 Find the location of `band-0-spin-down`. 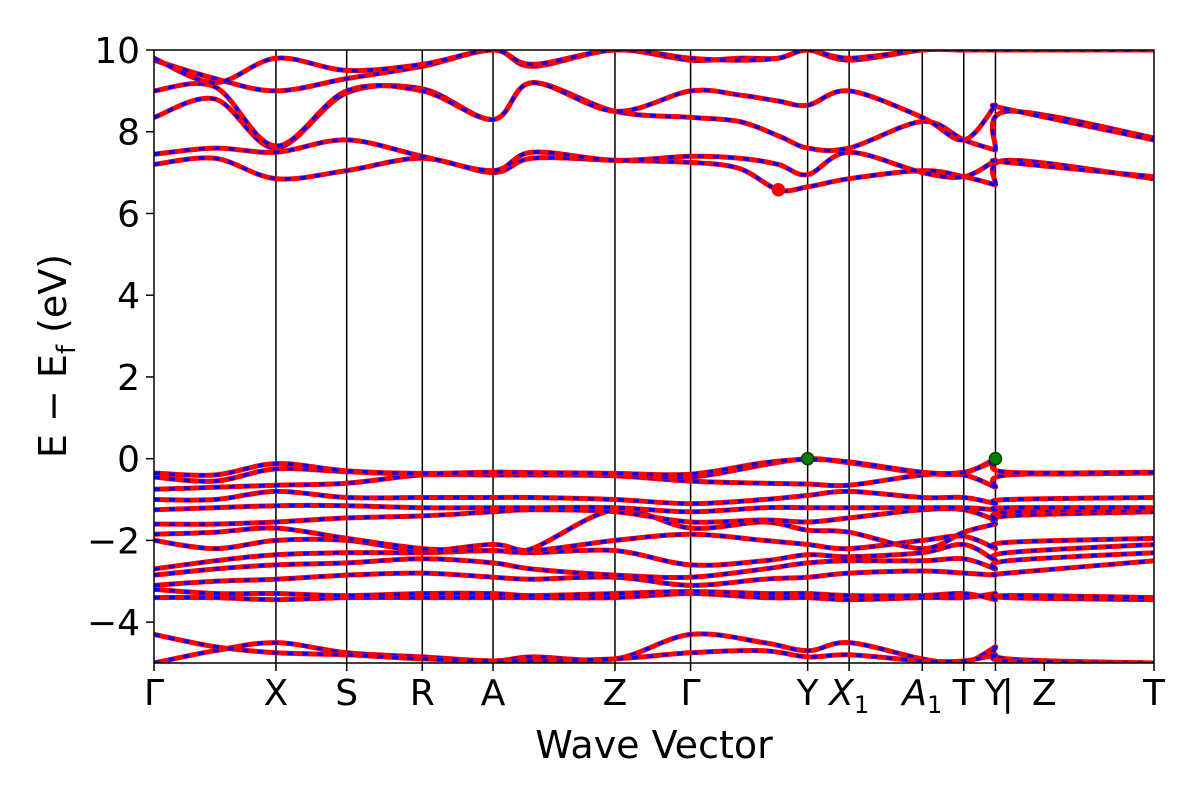

band-0-spin-down is located at coordinates (654, 647).